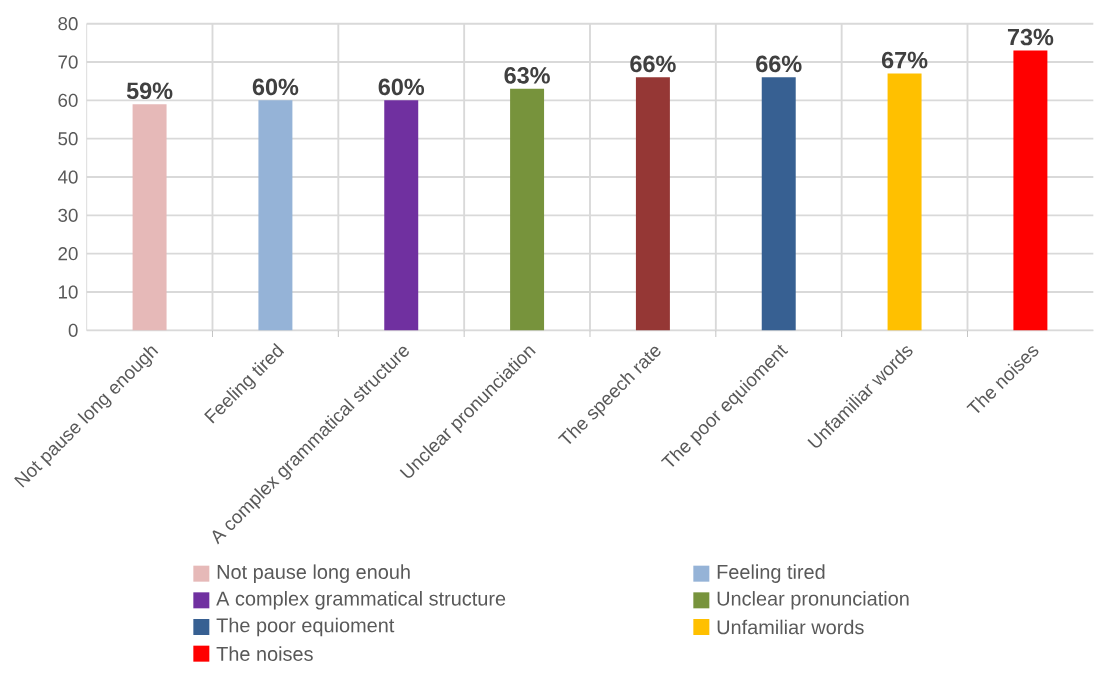 The height and width of the screenshot is (677, 1110). Describe the element at coordinates (68, 215) in the screenshot. I see `y-tick-label: 30` at that location.